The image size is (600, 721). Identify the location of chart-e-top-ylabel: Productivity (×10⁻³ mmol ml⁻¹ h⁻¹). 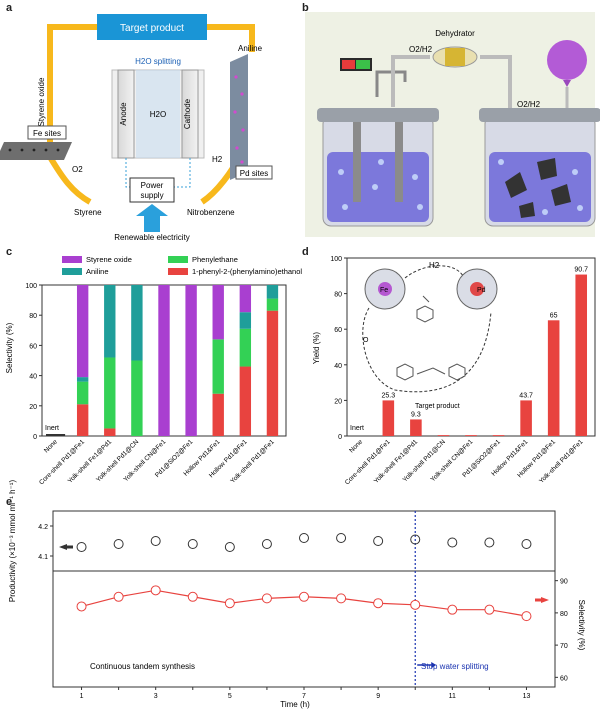
(12, 541).